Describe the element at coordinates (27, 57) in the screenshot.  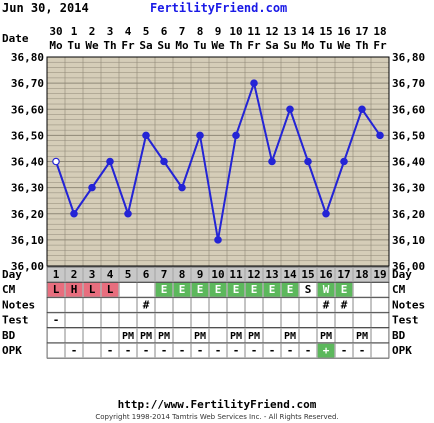
I see `y-tick-label-left: 36,80` at that location.